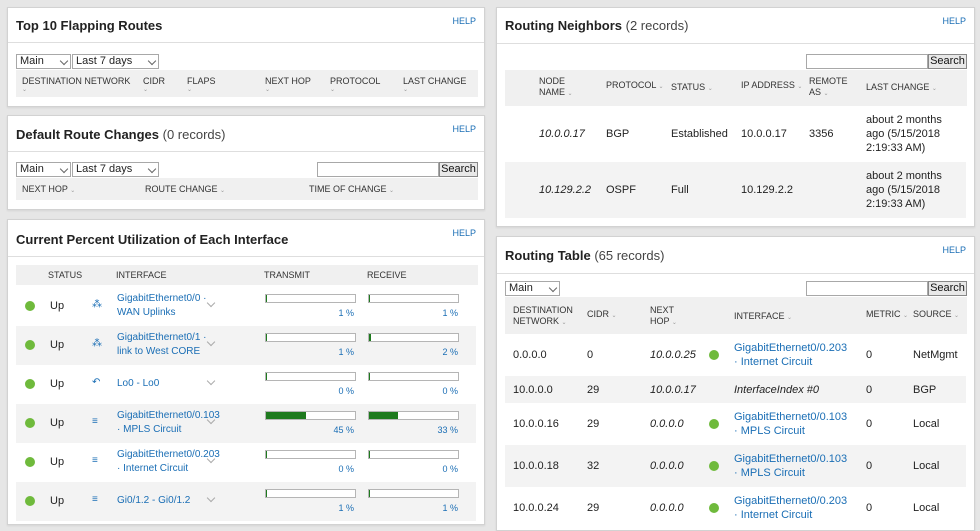 Image resolution: width=980 pixels, height=531 pixels. Describe the element at coordinates (629, 255) in the screenshot. I see `record-count: (65 records)` at that location.